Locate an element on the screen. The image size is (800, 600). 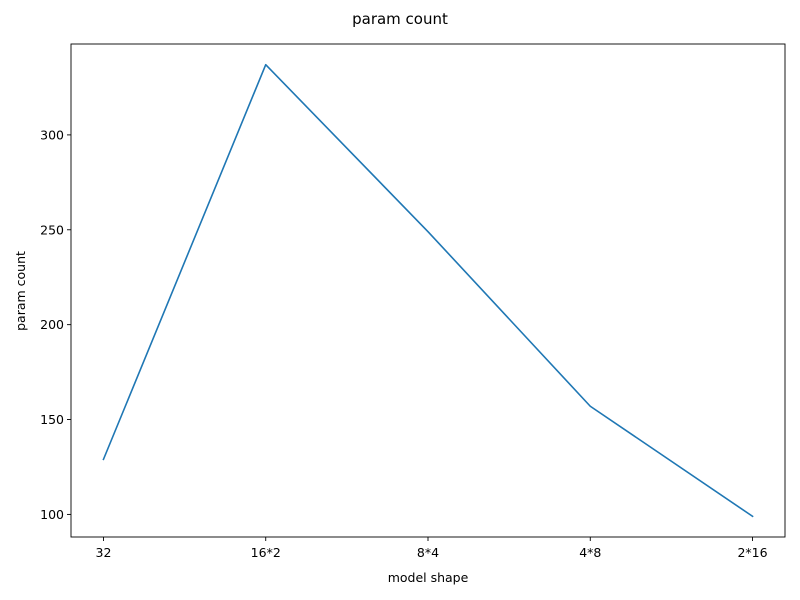
x-axis-label: model shape is located at coordinates (428, 577).